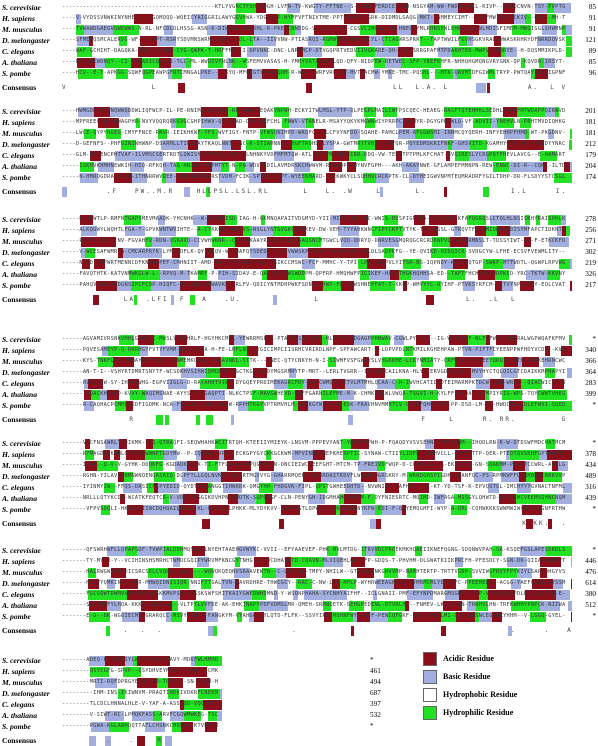 The image size is (598, 746). Describe the element at coordinates (26, 372) in the screenshot. I see `species-label: D. melongaster` at that location.